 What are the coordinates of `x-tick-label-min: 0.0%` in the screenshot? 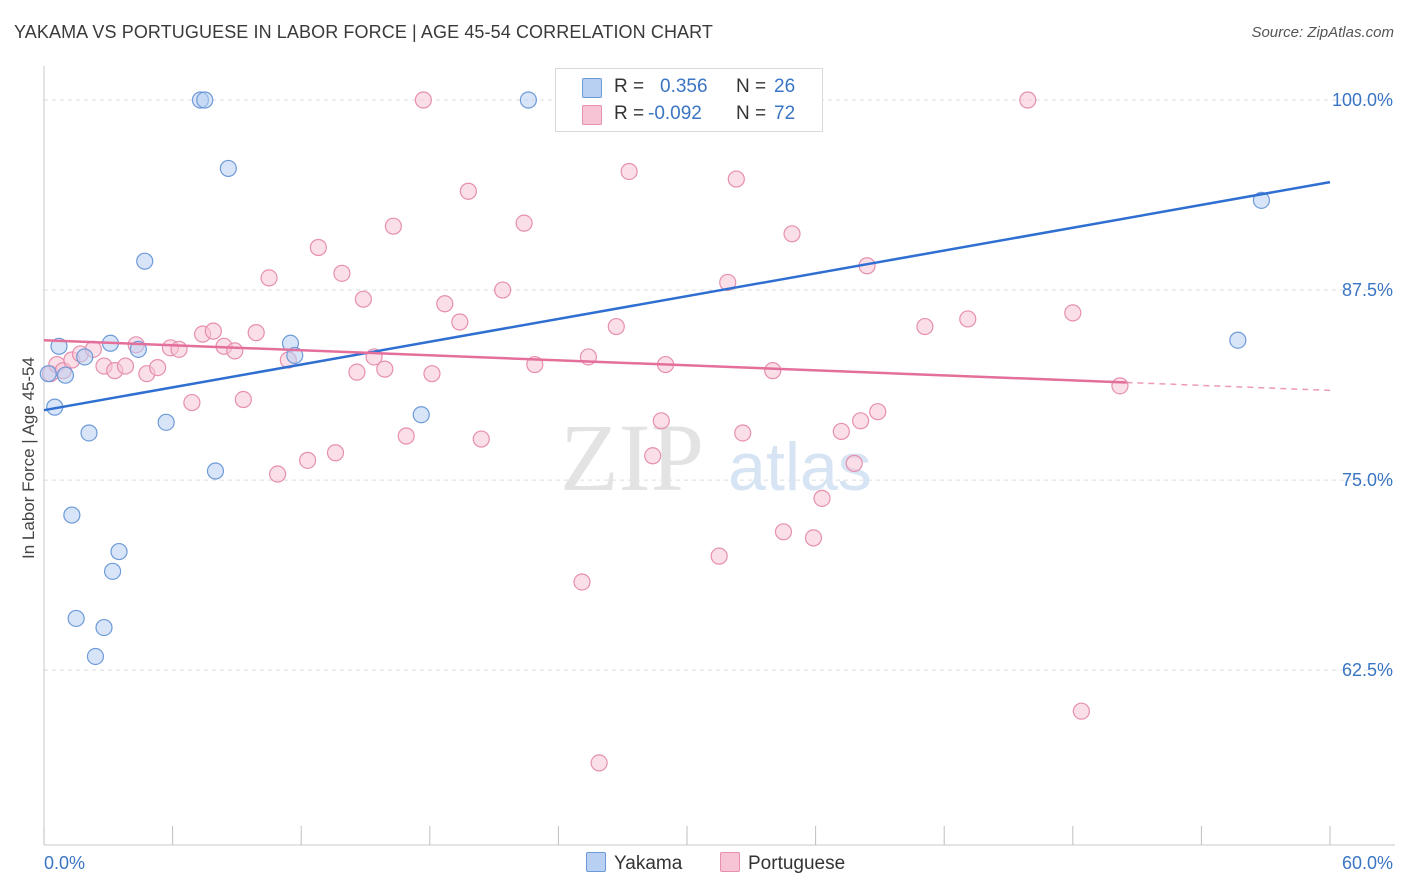 It's located at (64, 863).